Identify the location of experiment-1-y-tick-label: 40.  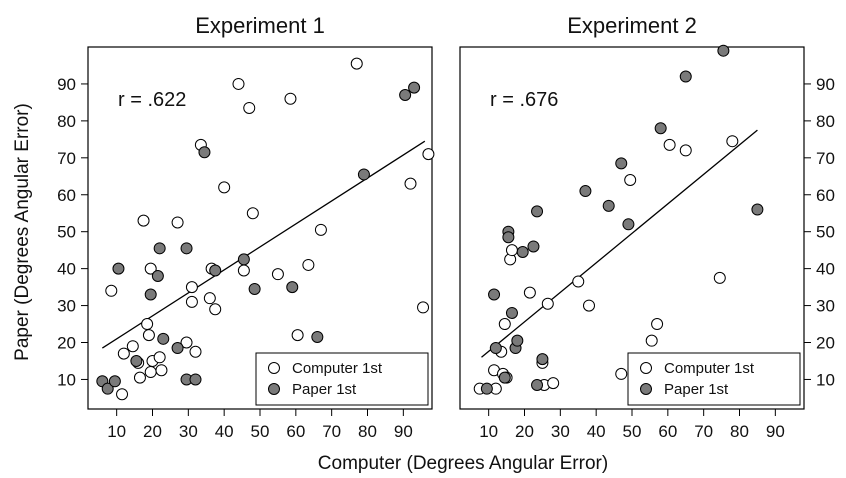
(66, 269).